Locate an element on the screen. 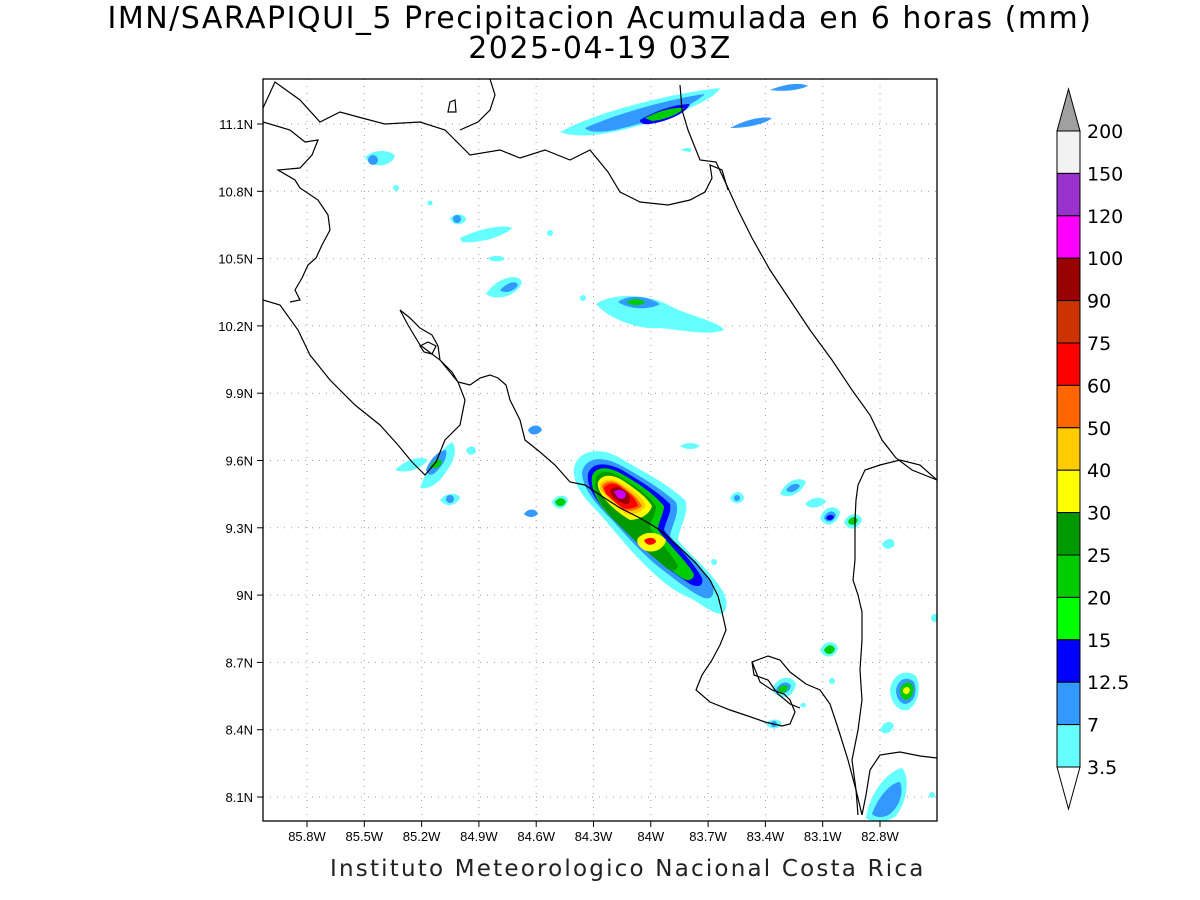  colorbar-level-label: 60 is located at coordinates (1099, 386).